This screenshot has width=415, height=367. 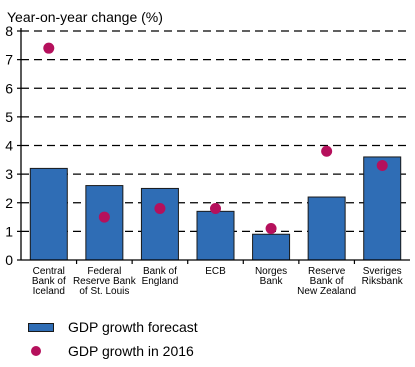 I want to click on legend-item-forecast: GDP growth forecast, so click(x=113, y=327).